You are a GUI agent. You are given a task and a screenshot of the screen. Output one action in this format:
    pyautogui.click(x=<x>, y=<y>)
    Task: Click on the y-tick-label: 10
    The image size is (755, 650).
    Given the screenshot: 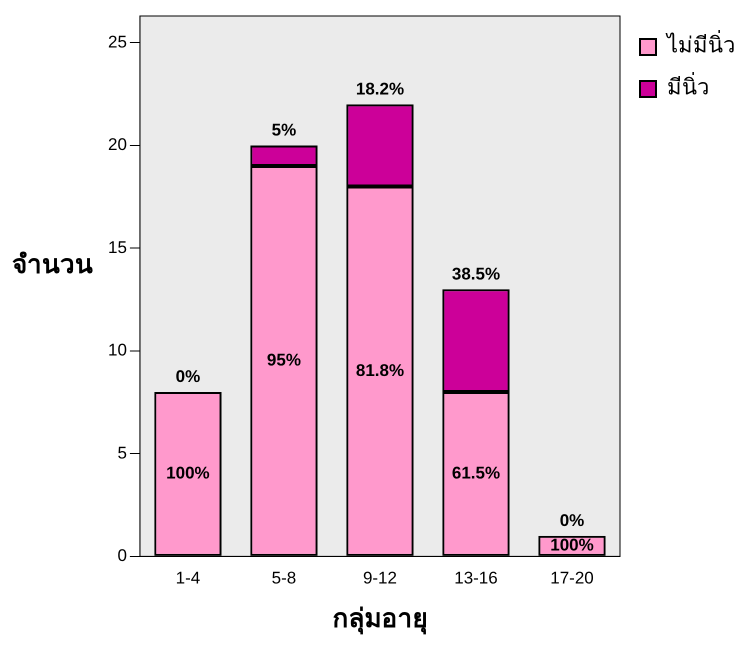 What is the action you would take?
    pyautogui.click(x=117, y=350)
    